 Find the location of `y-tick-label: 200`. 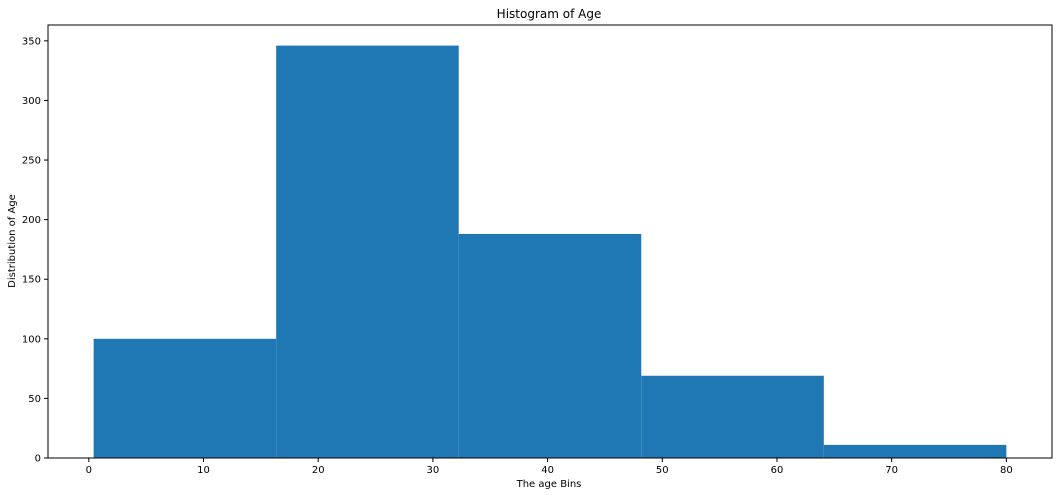

y-tick-label: 200 is located at coordinates (31, 220).